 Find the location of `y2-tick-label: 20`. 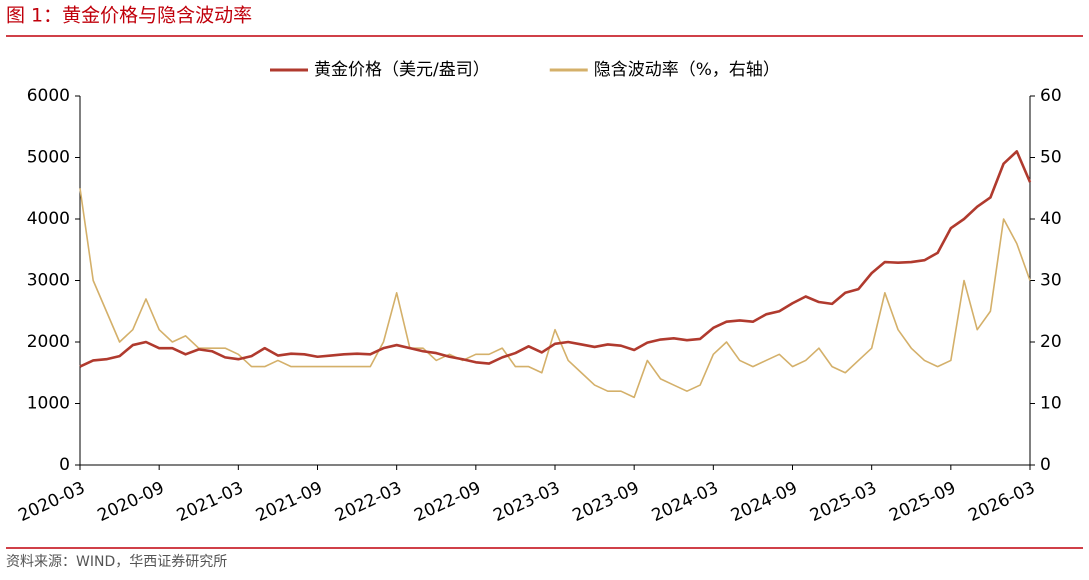

y2-tick-label: 20 is located at coordinates (1051, 342).